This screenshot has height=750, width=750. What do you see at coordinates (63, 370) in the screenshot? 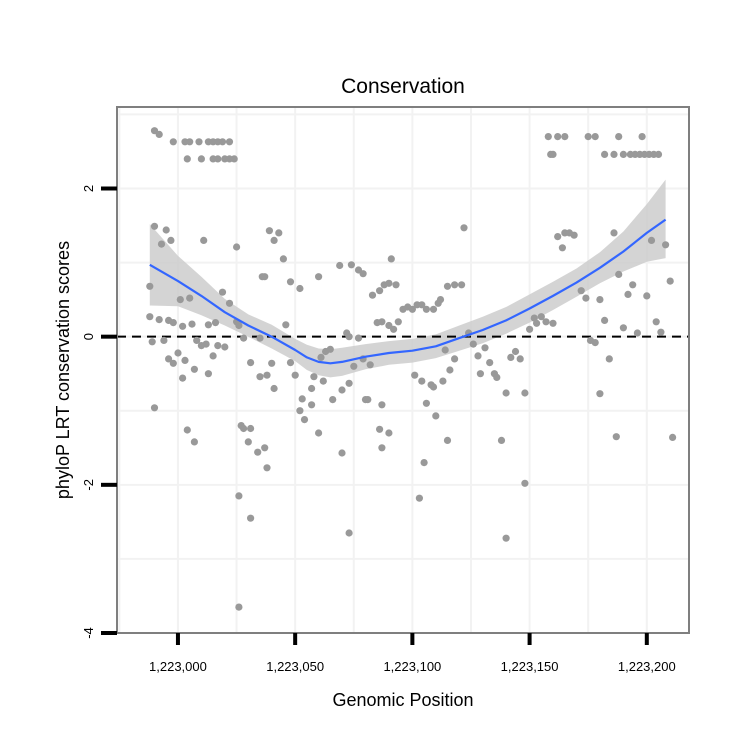
I see `y-axis-label: phyloP LRT conservation scores` at bounding box center [63, 370].